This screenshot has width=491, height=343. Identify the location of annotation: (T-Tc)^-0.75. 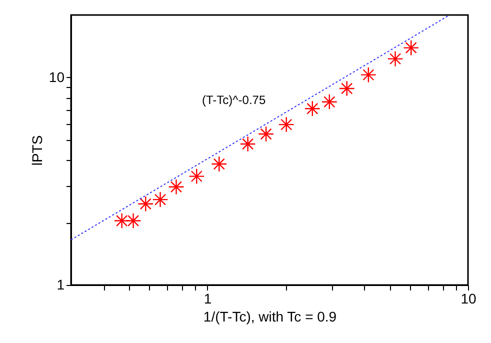
(234, 100).